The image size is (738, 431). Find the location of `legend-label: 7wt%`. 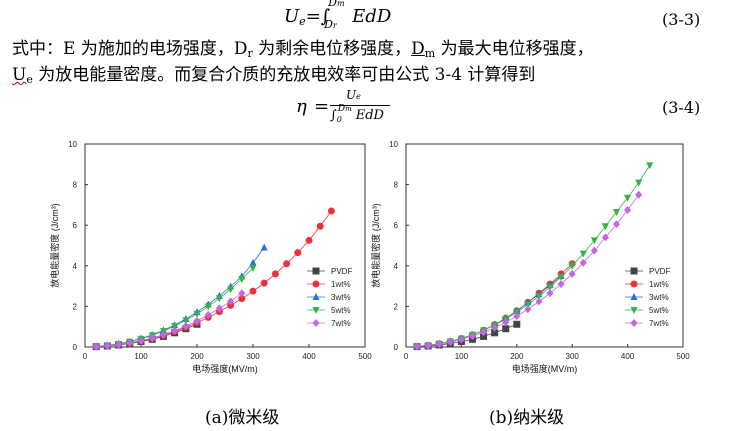

legend-label: 7wt% is located at coordinates (659, 323).